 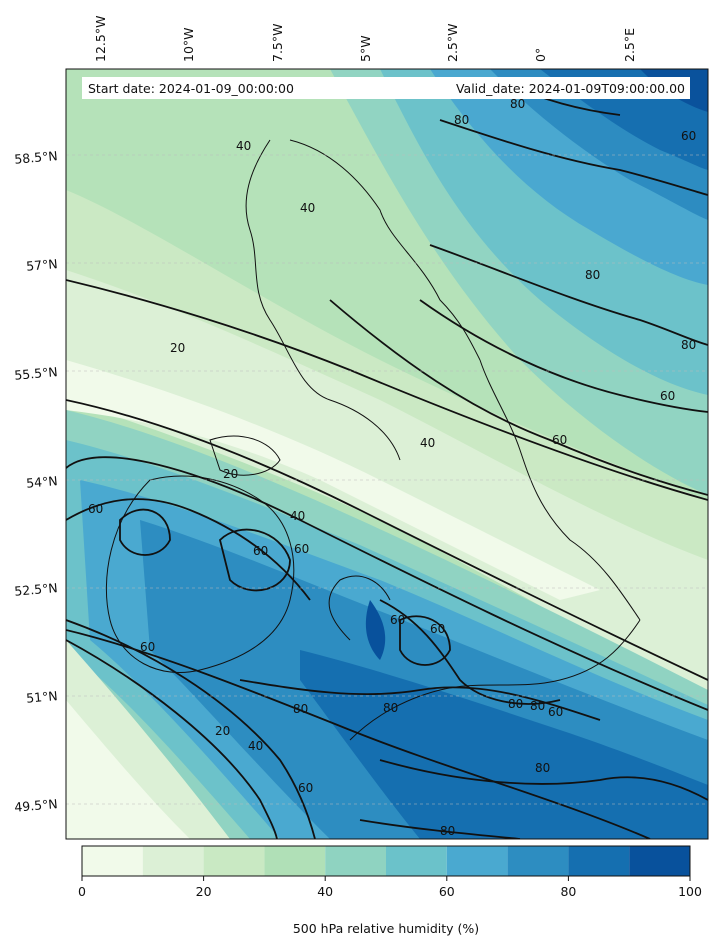 I want to click on lat-label-51n: 51°N, so click(x=42, y=697).